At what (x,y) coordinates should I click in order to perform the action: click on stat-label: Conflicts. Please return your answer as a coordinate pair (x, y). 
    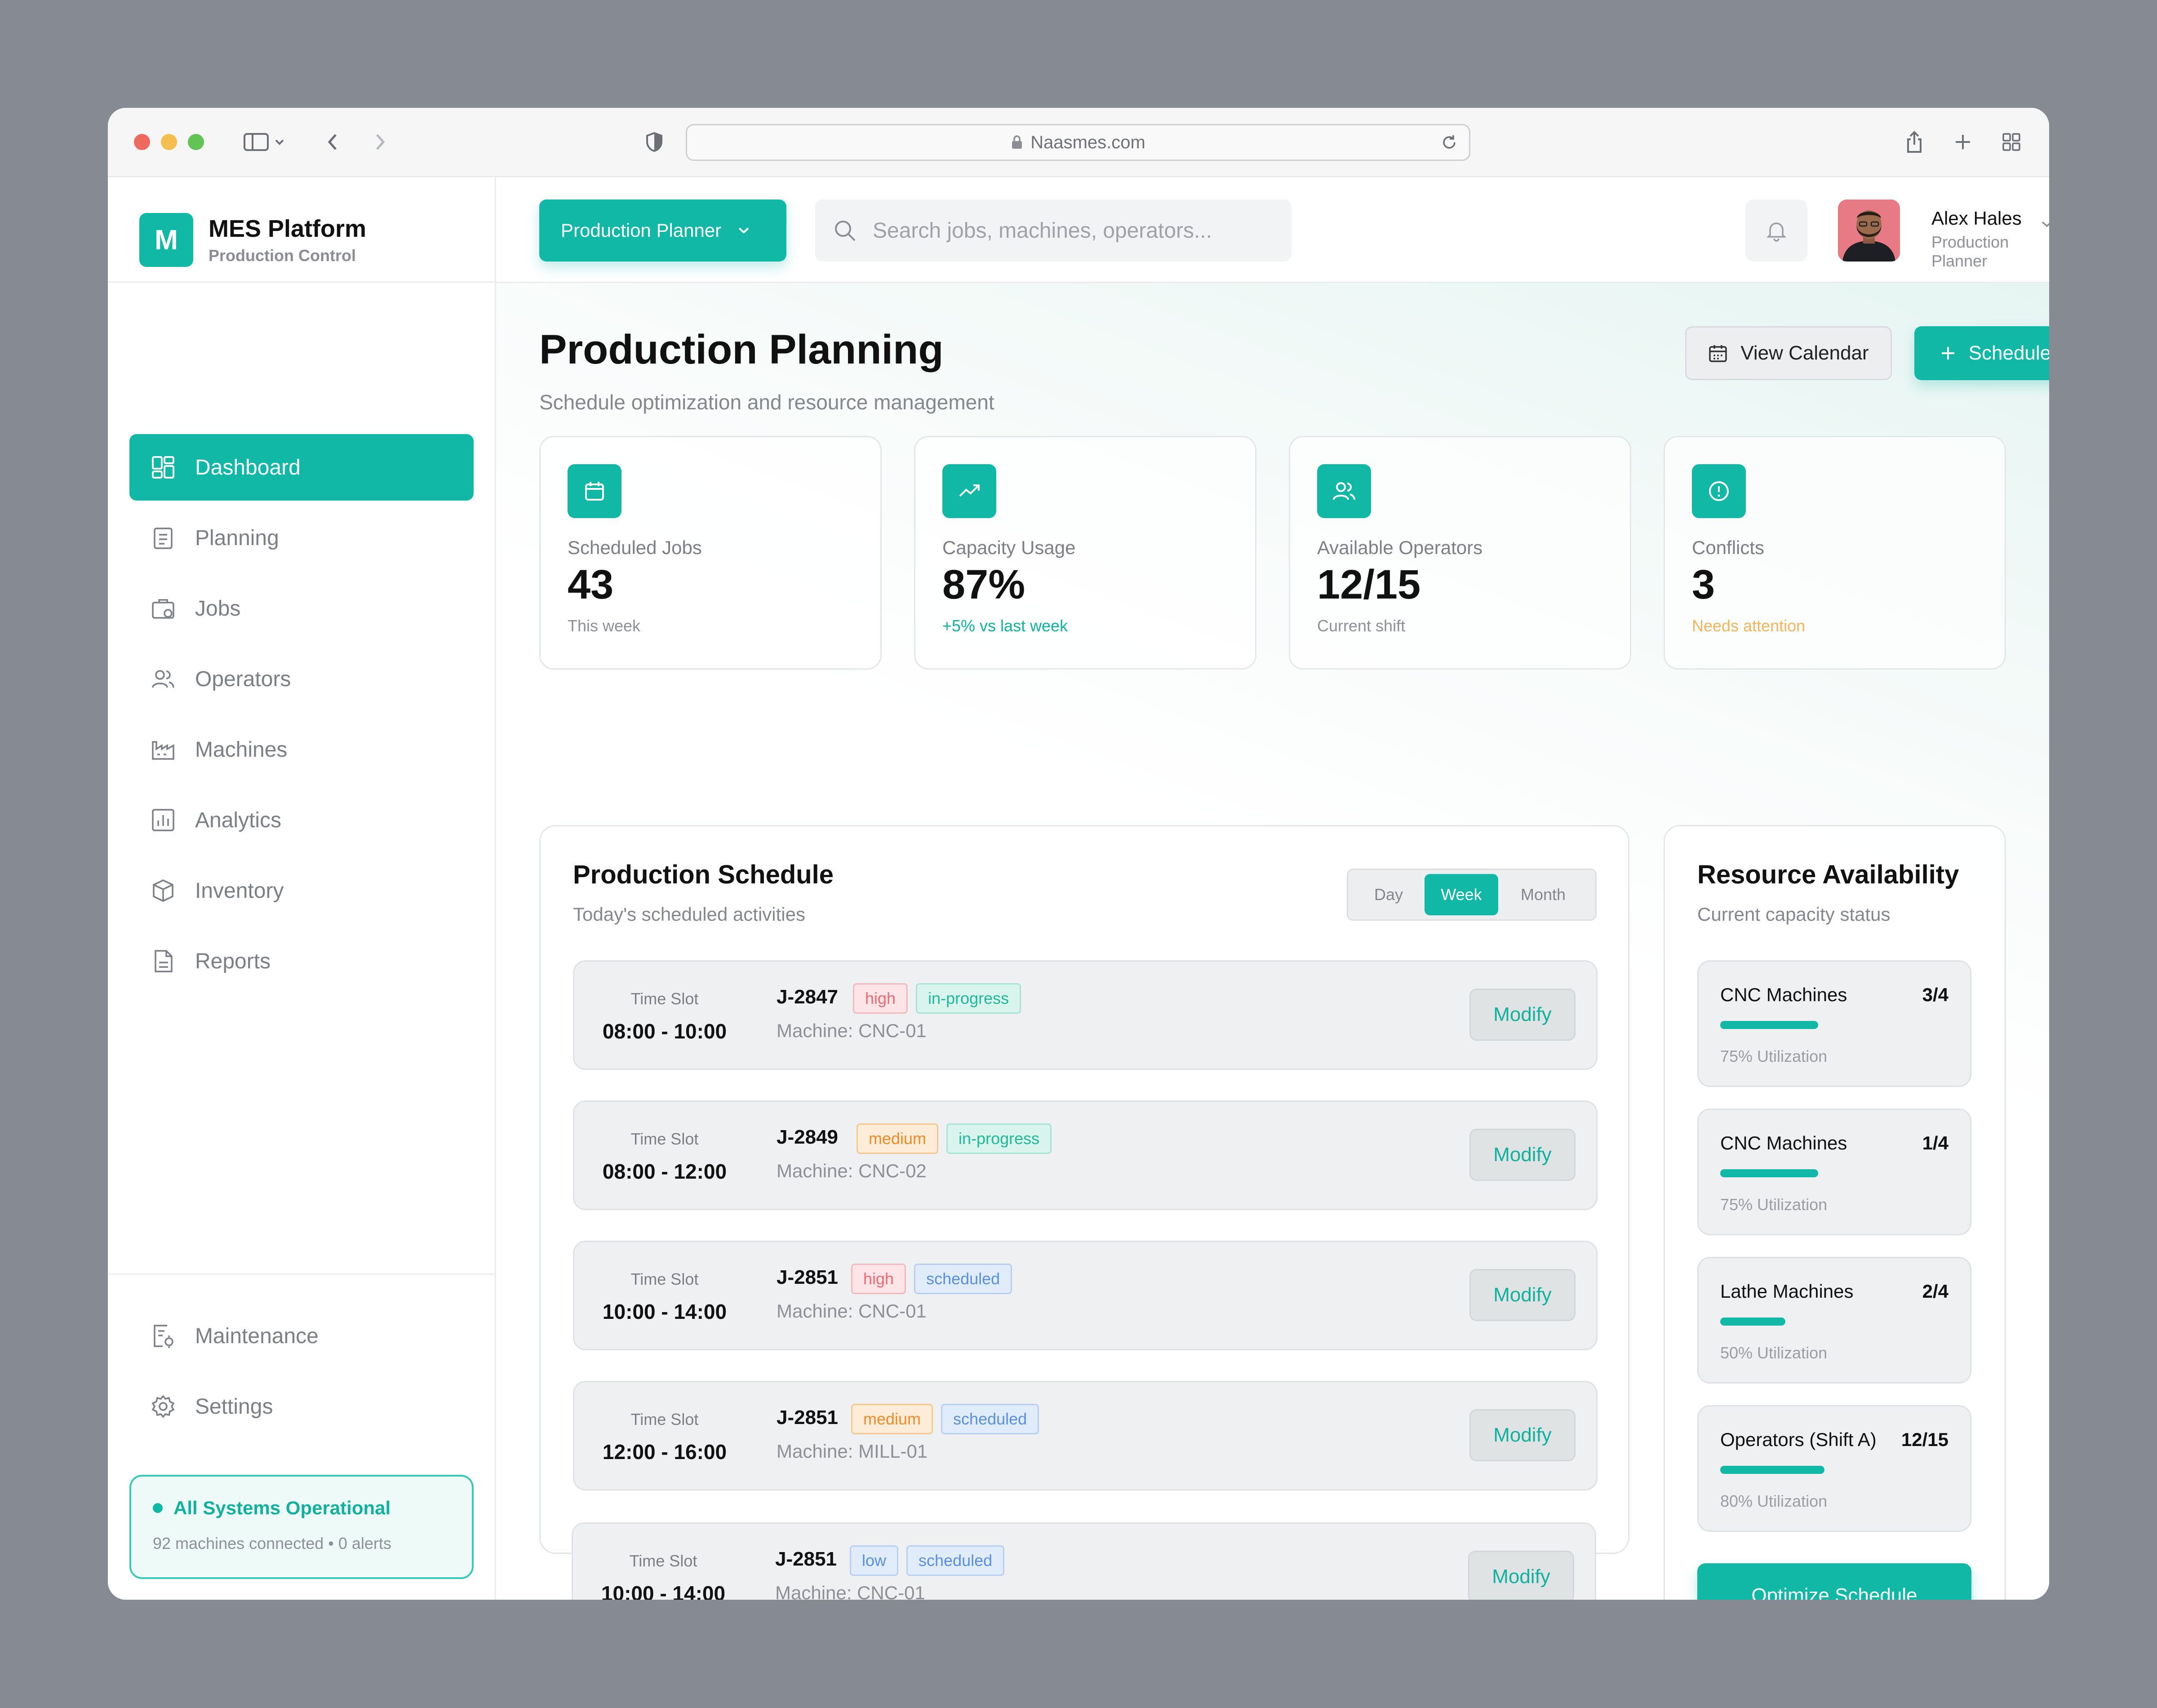
    Looking at the image, I should click on (1728, 547).